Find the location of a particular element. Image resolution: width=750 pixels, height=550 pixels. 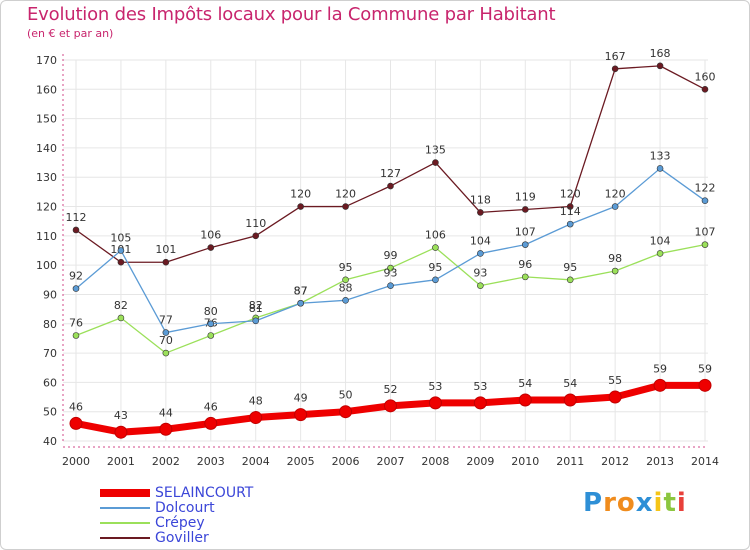

data-label: 76 is located at coordinates (76, 322).